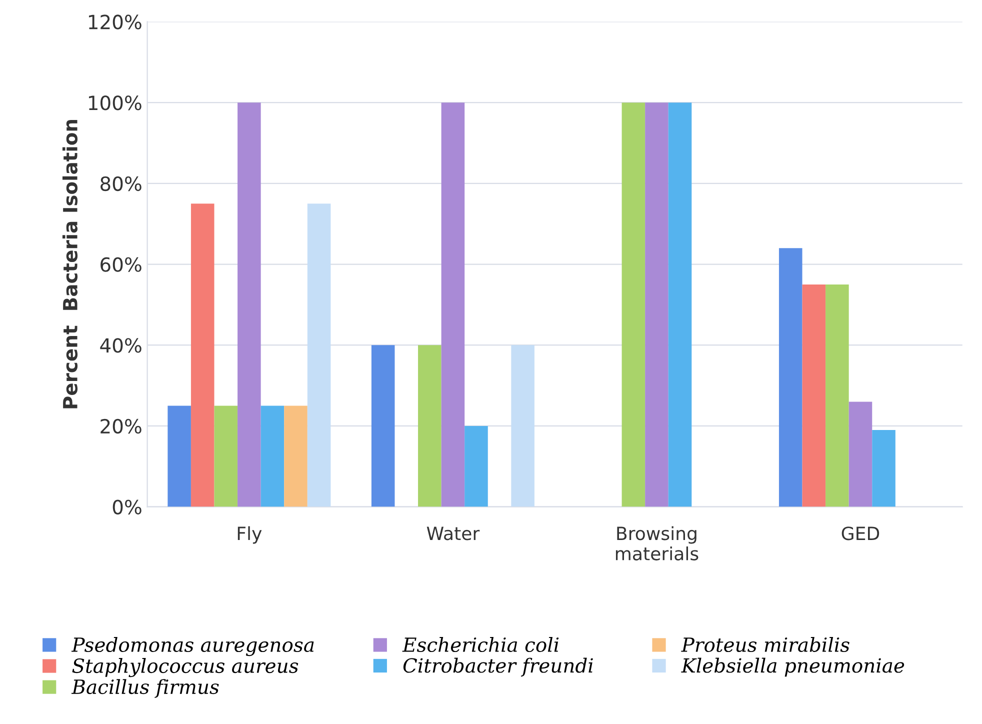 The width and height of the screenshot is (982, 724). I want to click on y-tick-label: 20%, so click(121, 426).